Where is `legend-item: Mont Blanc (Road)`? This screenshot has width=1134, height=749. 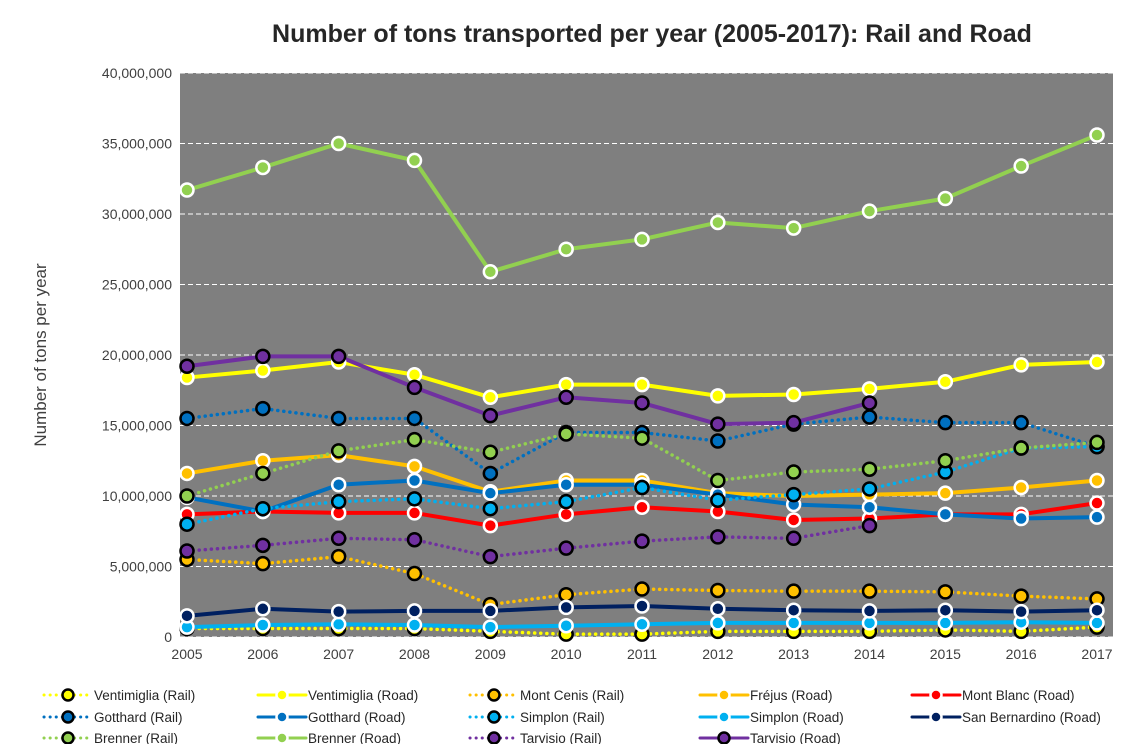 legend-item: Mont Blanc (Road) is located at coordinates (992, 695).